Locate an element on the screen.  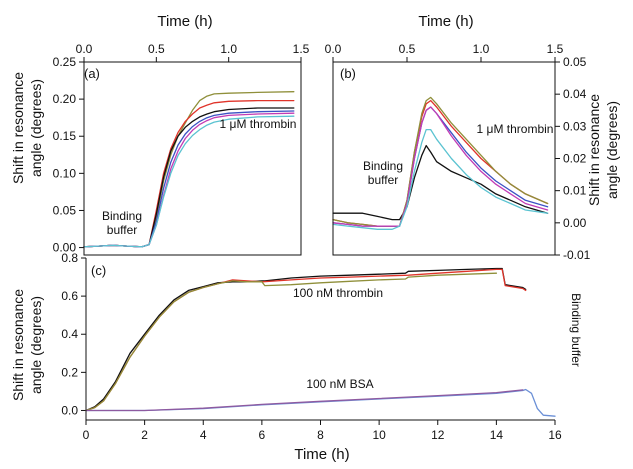
panel-b-x-axis-title: Time (h) is located at coordinates (445, 21).